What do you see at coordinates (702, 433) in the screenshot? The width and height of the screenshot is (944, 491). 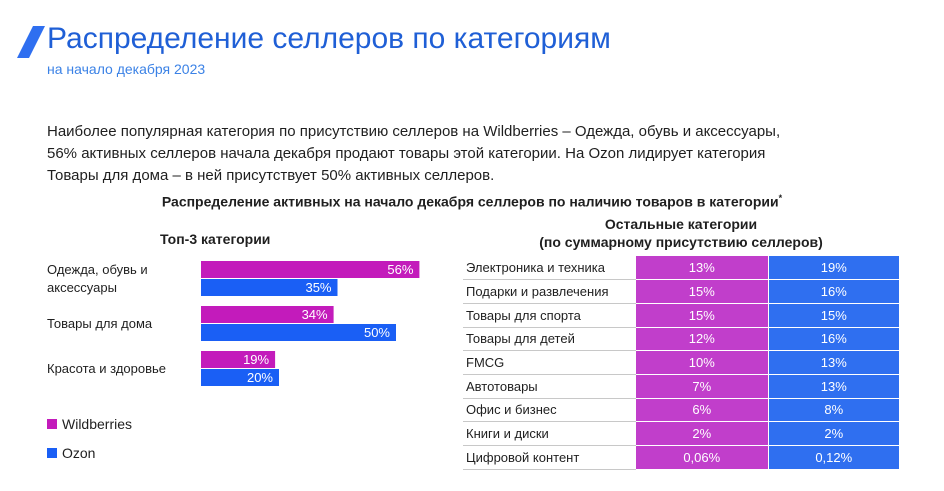 I see `table-cell-wildberries: 2%` at bounding box center [702, 433].